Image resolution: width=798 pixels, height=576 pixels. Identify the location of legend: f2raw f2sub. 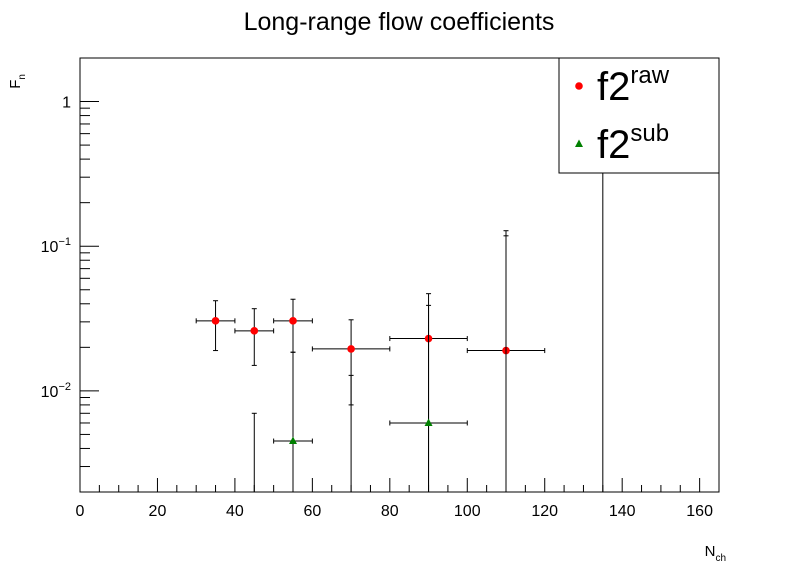
(639, 115).